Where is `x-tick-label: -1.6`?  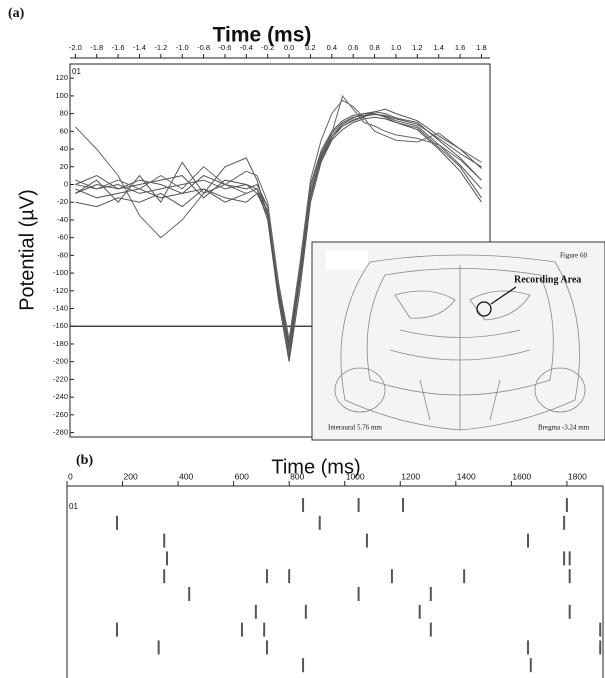
x-tick-label: -1.6 is located at coordinates (118, 47).